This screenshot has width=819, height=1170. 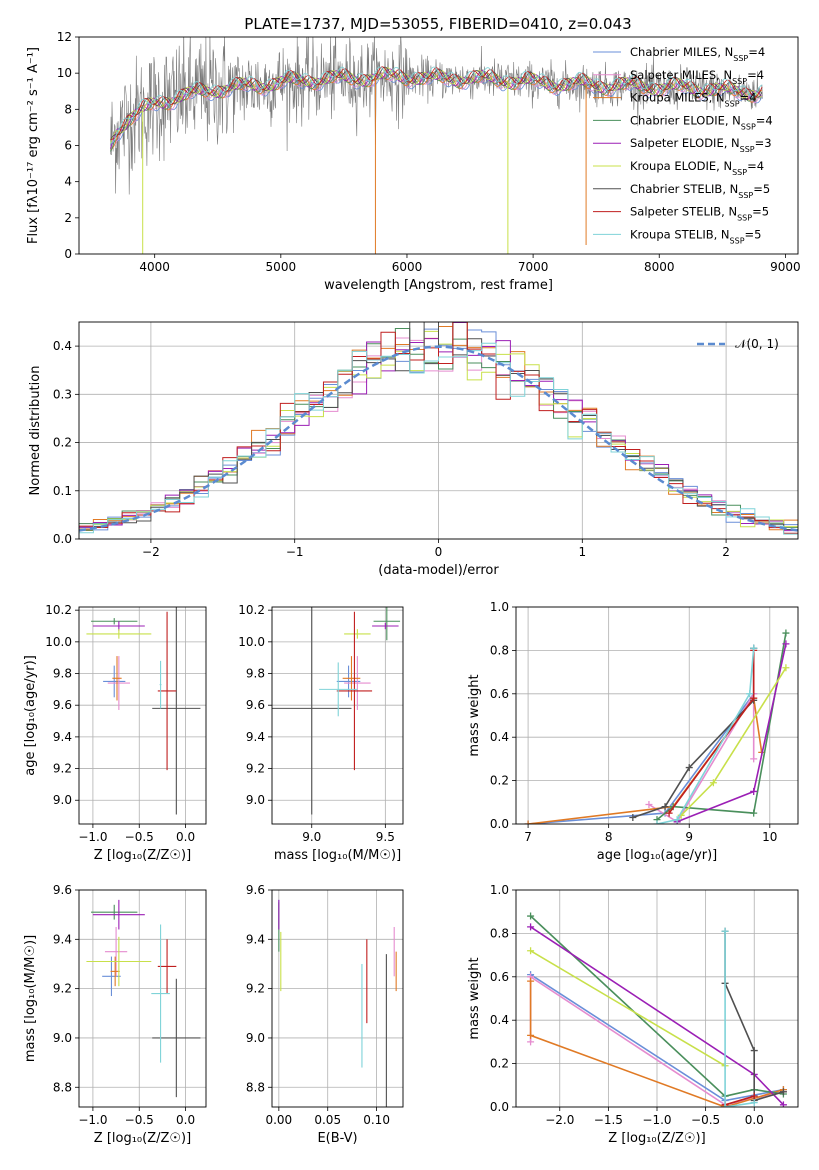 What do you see at coordinates (143, 998) in the screenshot?
I see `mass-vs-z-plot-area` at bounding box center [143, 998].